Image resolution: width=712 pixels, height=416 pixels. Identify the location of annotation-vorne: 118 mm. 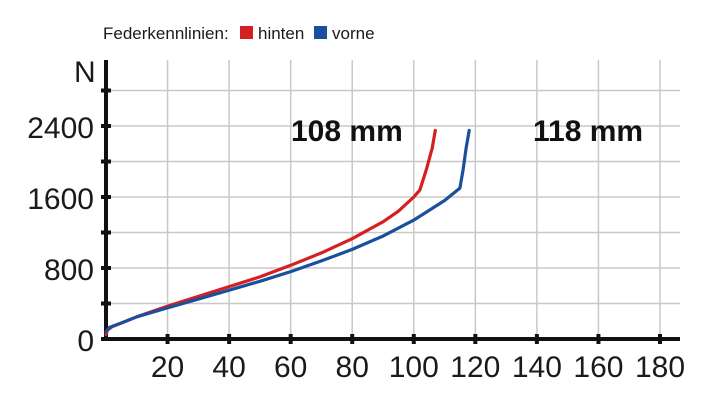
(588, 131).